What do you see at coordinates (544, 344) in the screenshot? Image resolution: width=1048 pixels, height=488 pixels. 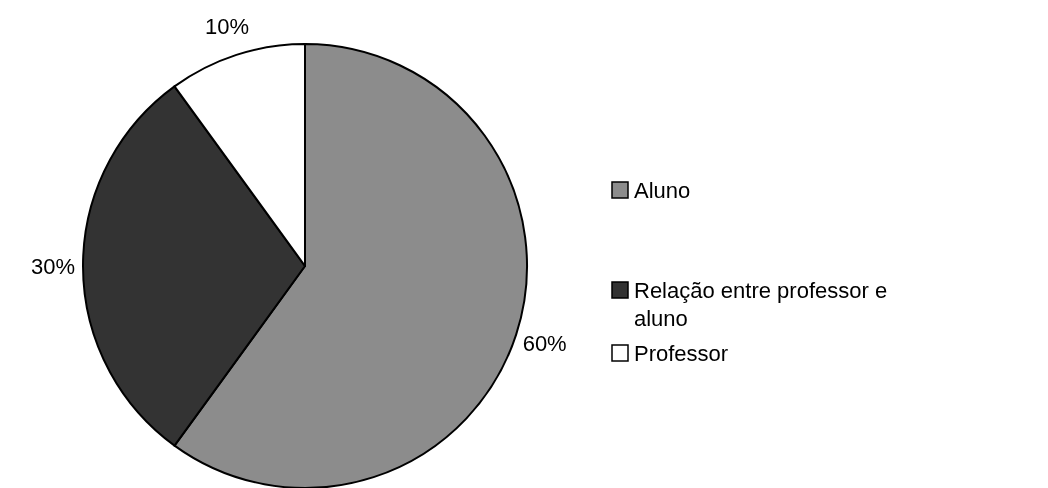 I see `data-label: 60%` at bounding box center [544, 344].